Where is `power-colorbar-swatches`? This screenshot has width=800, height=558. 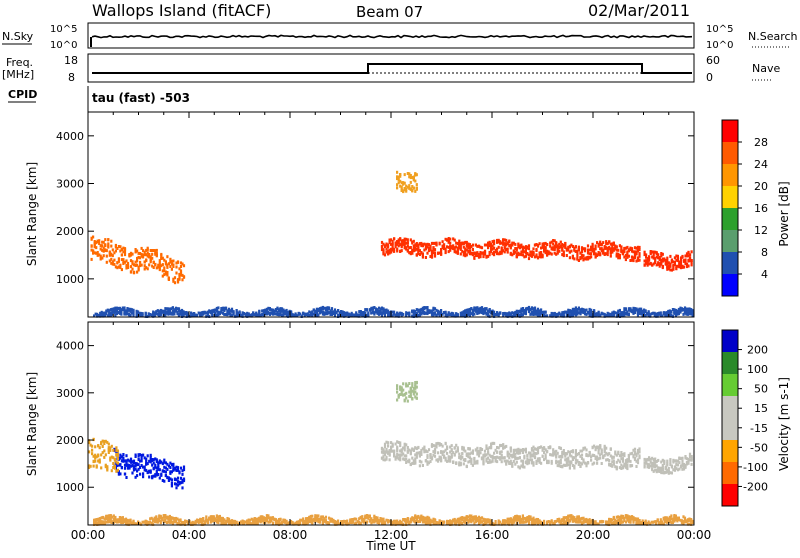
power-colorbar-swatches is located at coordinates (730, 208).